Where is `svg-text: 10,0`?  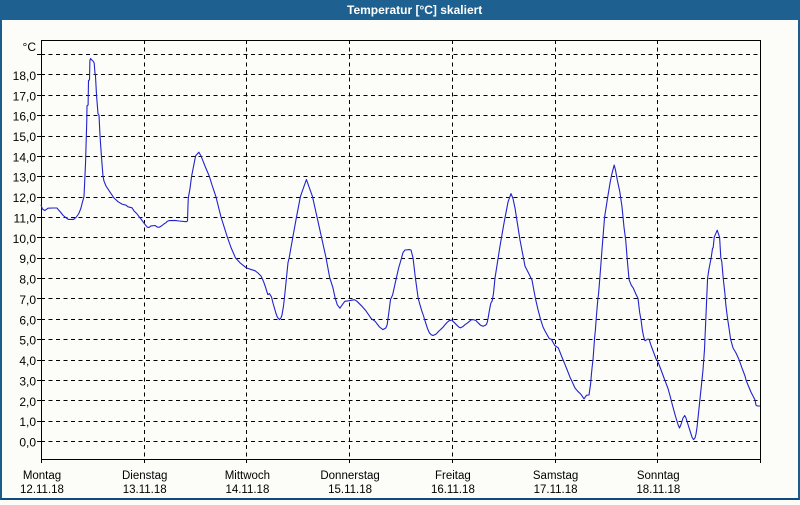 svg-text: 10,0 is located at coordinates (25, 239).